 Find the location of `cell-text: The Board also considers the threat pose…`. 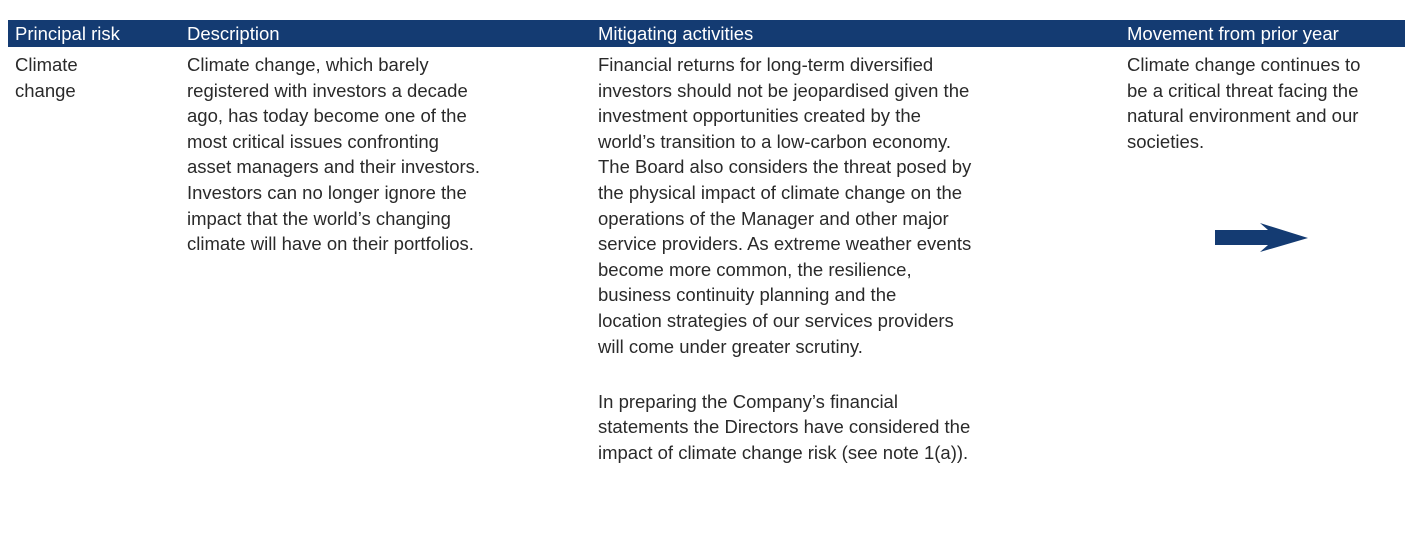

cell-text: The Board also considers the threat pose… is located at coordinates (785, 167).